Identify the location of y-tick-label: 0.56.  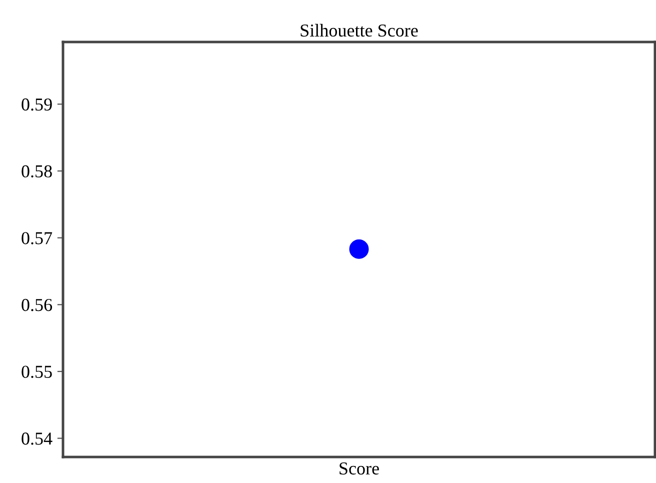
(37, 305).